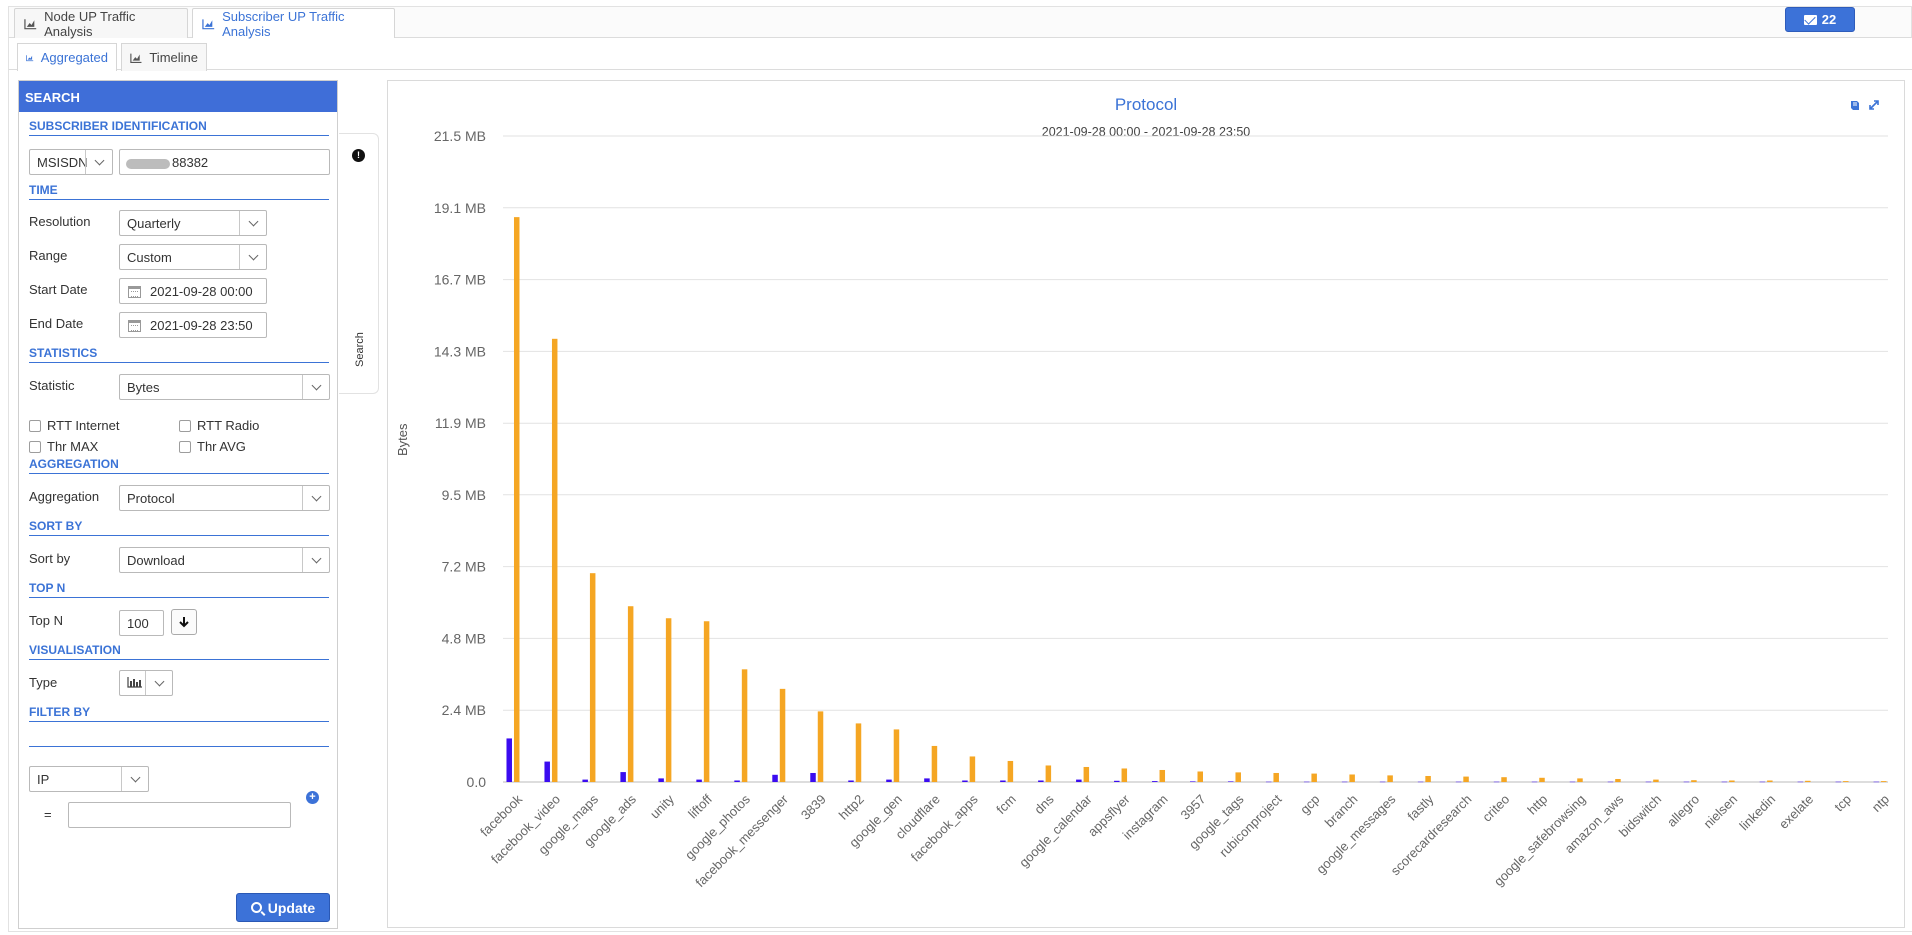  I want to click on statistic-label: Statistic, so click(52, 385).